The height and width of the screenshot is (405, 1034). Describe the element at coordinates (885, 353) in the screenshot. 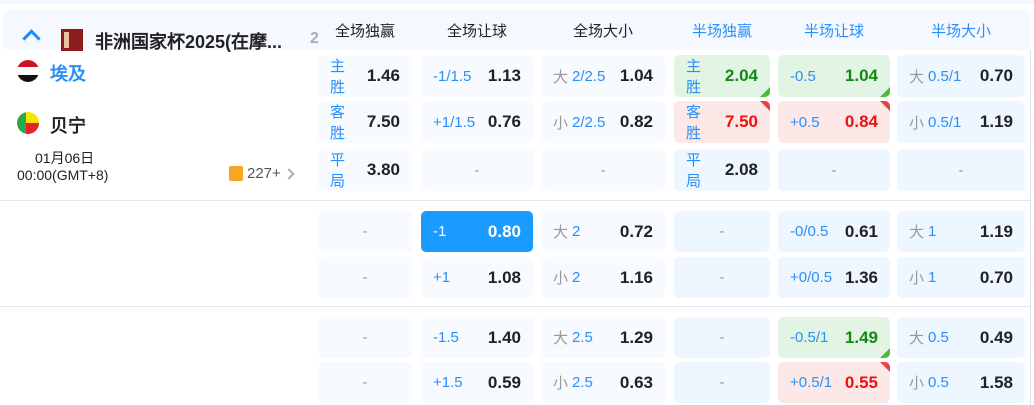

I see `odds-up-indicator-icon` at that location.